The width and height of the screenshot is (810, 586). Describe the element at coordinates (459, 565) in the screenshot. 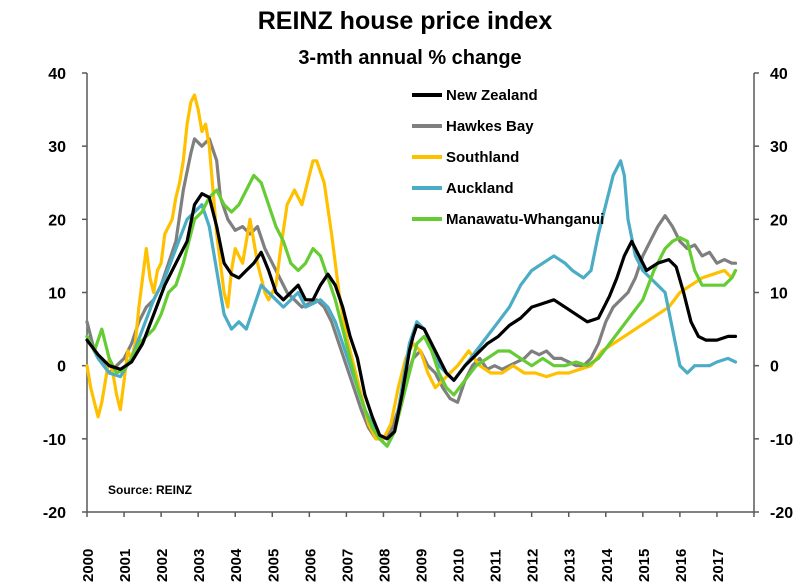

I see `x-tick-label: 2010` at that location.